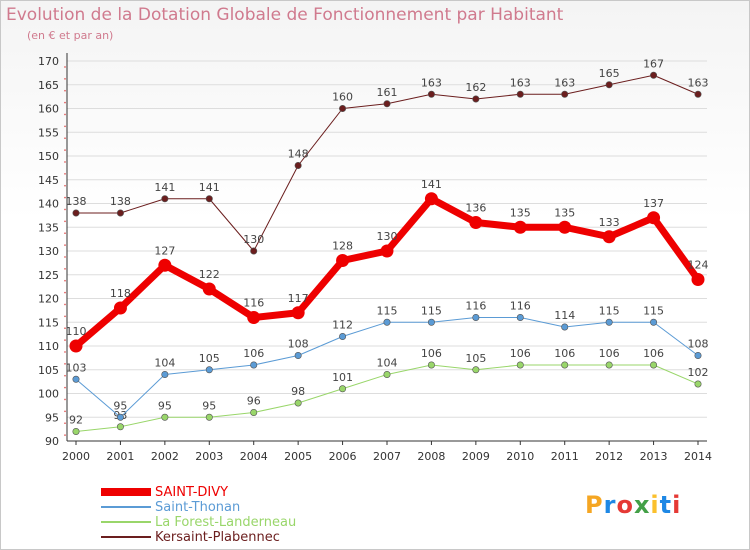  I want to click on data-label: 101, so click(342, 377).